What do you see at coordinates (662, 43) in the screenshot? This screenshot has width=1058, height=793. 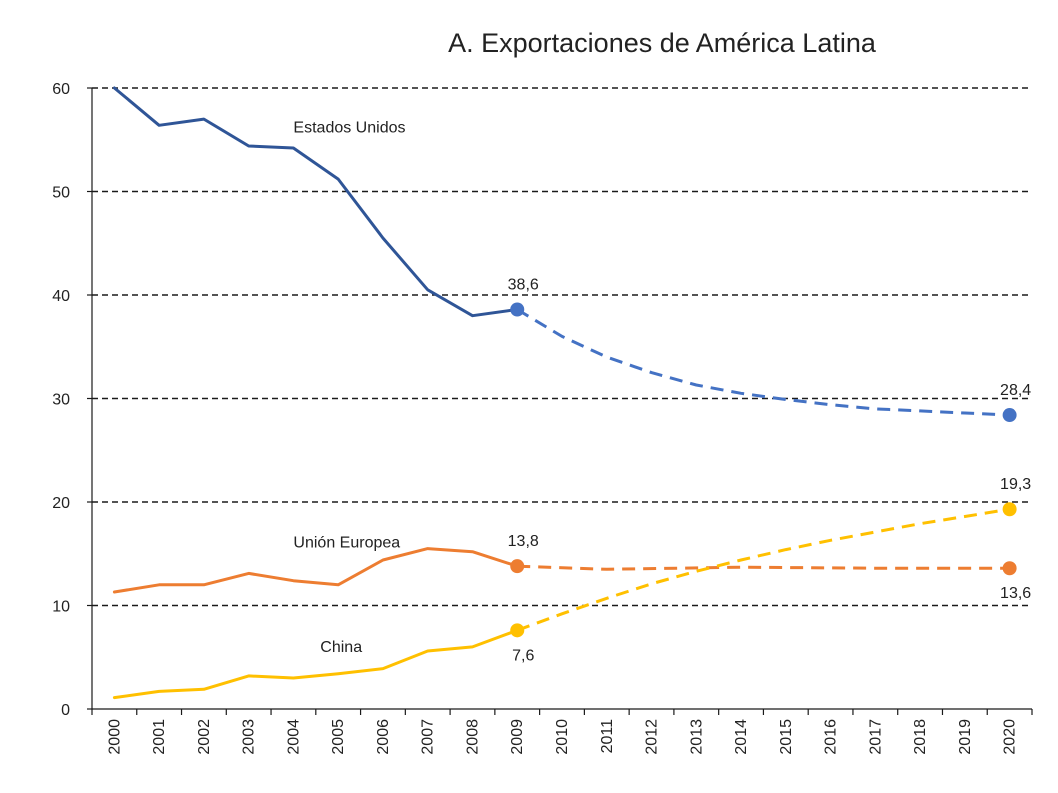 I see `chart-title: A. Exportaciones de América Latina` at bounding box center [662, 43].